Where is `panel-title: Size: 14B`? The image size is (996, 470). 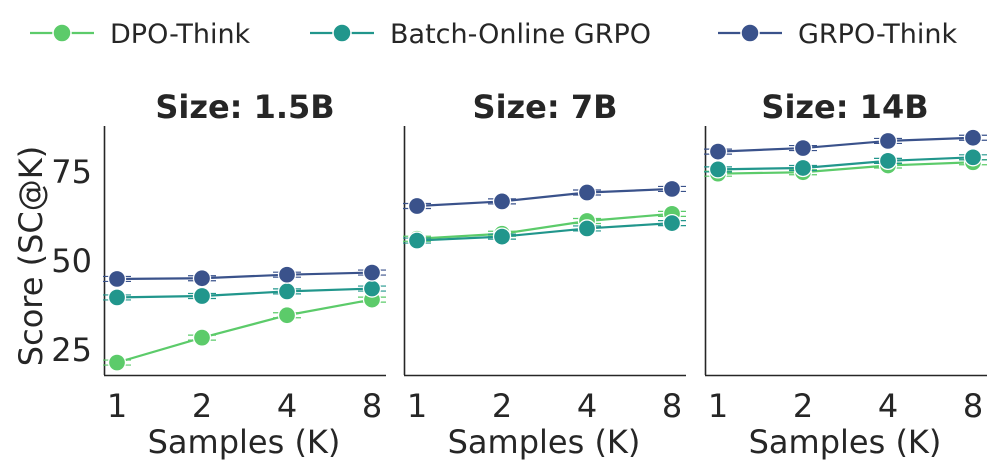 panel-title: Size: 14B is located at coordinates (844, 107).